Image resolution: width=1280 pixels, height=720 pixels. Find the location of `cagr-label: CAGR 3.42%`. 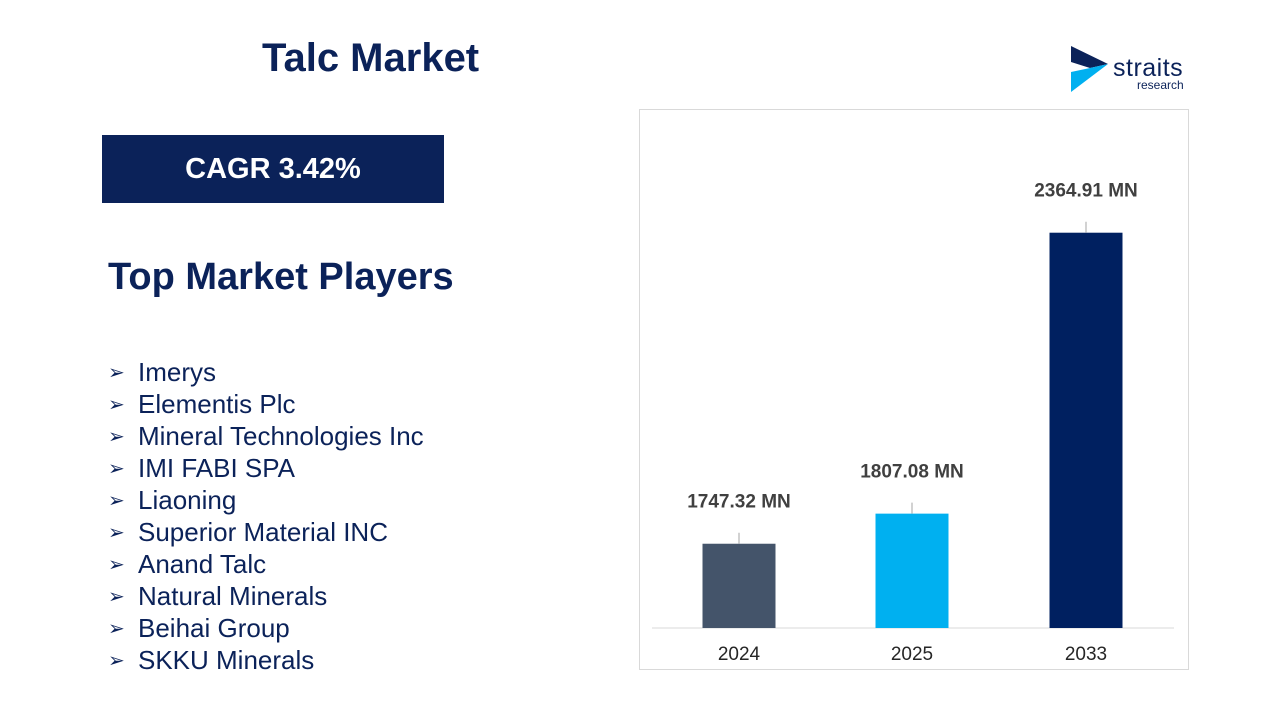

cagr-label: CAGR 3.42% is located at coordinates (273, 168).